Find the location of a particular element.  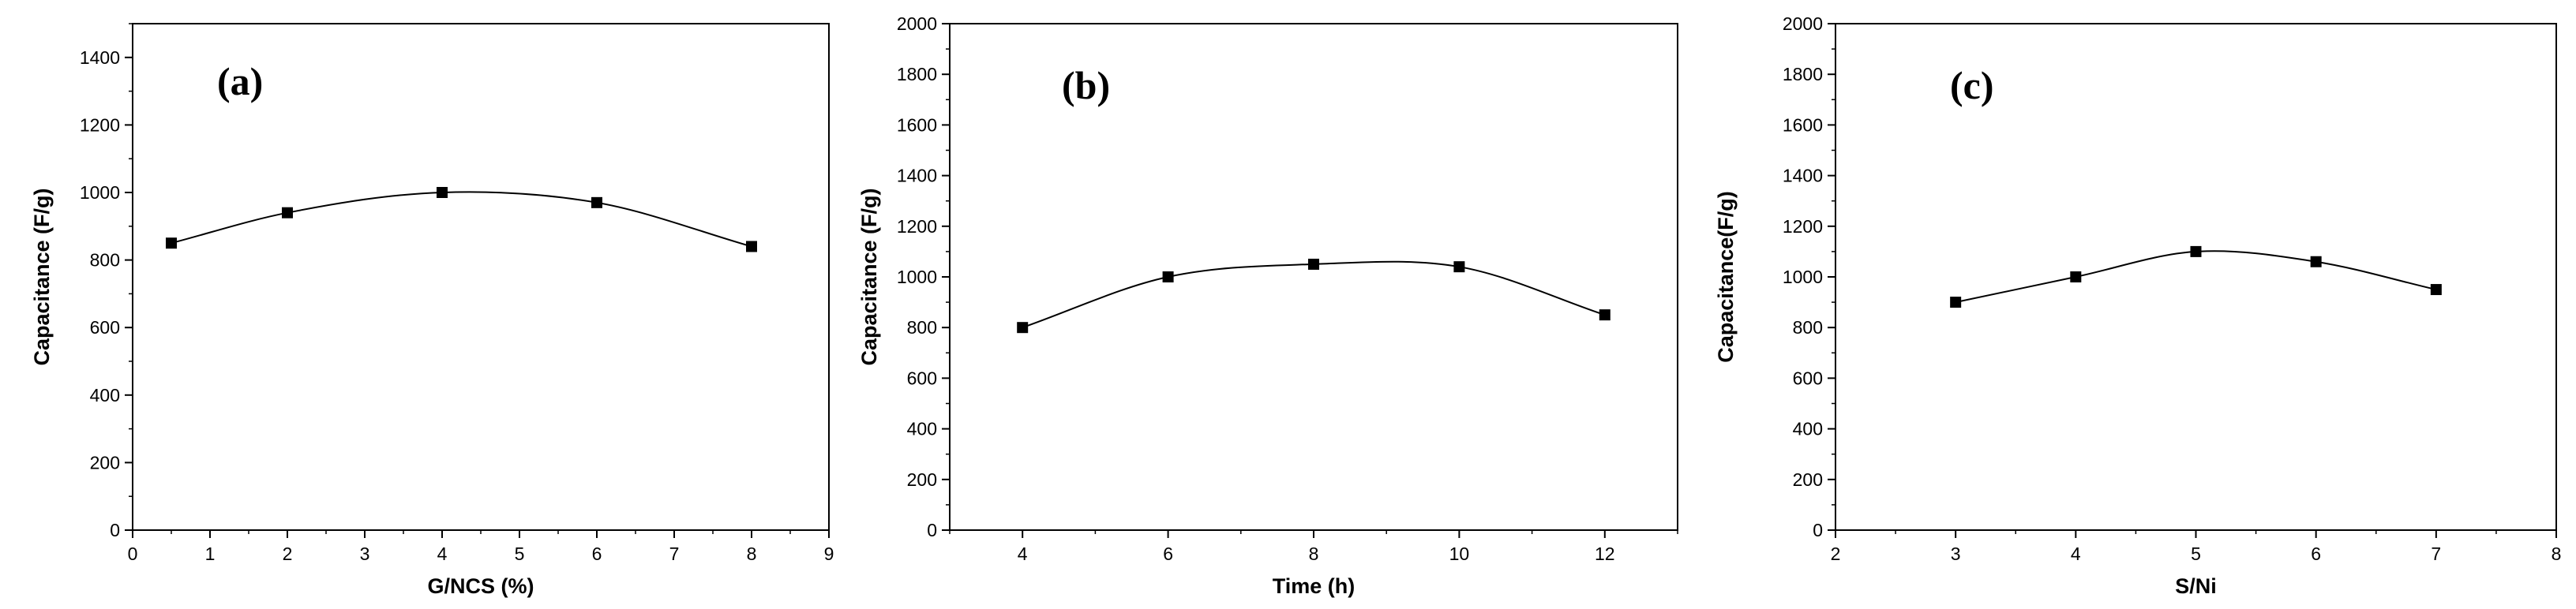

y-axis-ticks: 0 200 400 600 800 1000 1200 1400 is located at coordinates (106, 281).